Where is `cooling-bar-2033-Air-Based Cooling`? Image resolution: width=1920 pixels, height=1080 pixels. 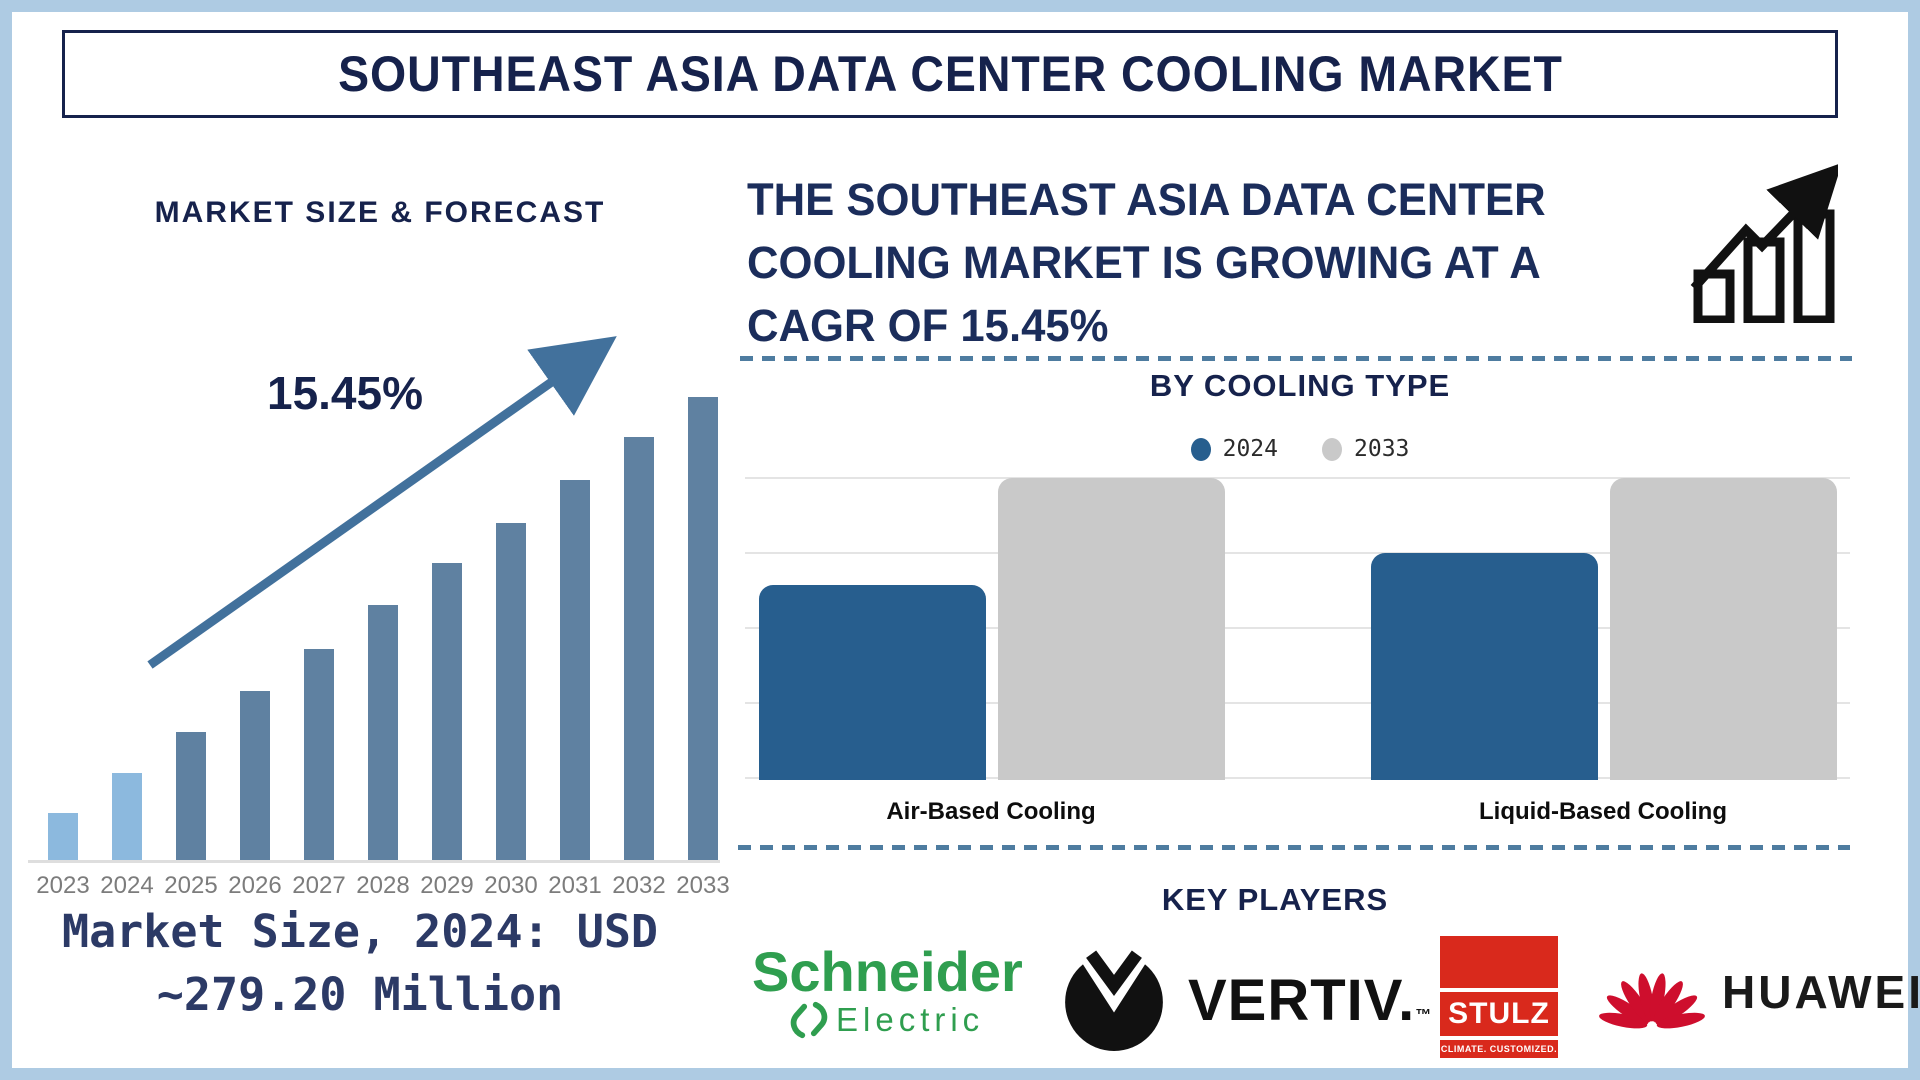
cooling-bar-2033-Air-Based Cooling is located at coordinates (1111, 629).